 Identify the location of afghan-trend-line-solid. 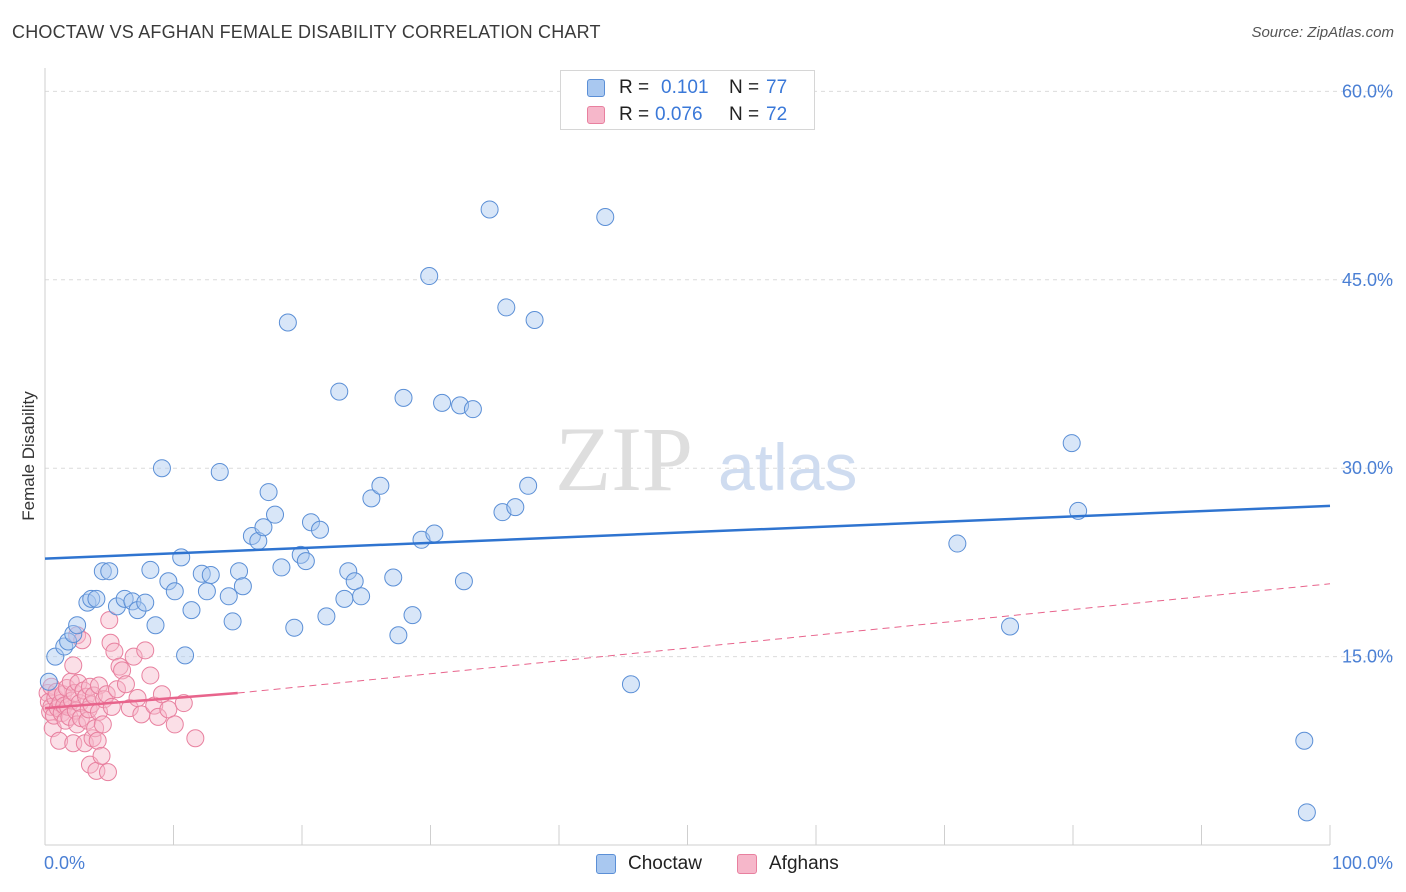
(141, 700).